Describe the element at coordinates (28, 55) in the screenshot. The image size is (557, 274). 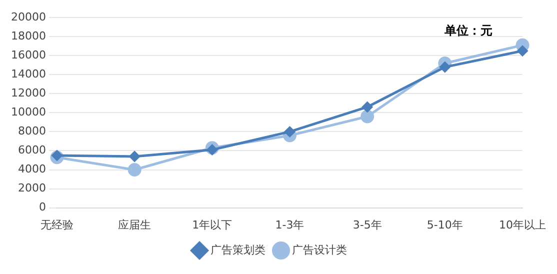
I see `y-tick-label: 16000` at that location.